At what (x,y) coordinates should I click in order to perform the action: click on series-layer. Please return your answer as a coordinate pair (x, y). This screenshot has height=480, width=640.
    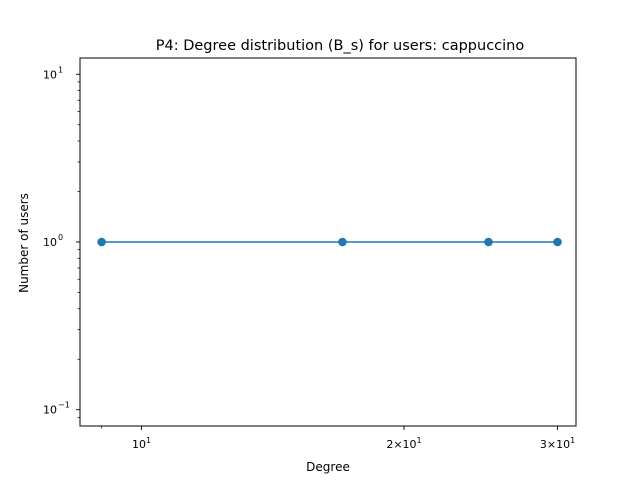
    Looking at the image, I should click on (329, 242).